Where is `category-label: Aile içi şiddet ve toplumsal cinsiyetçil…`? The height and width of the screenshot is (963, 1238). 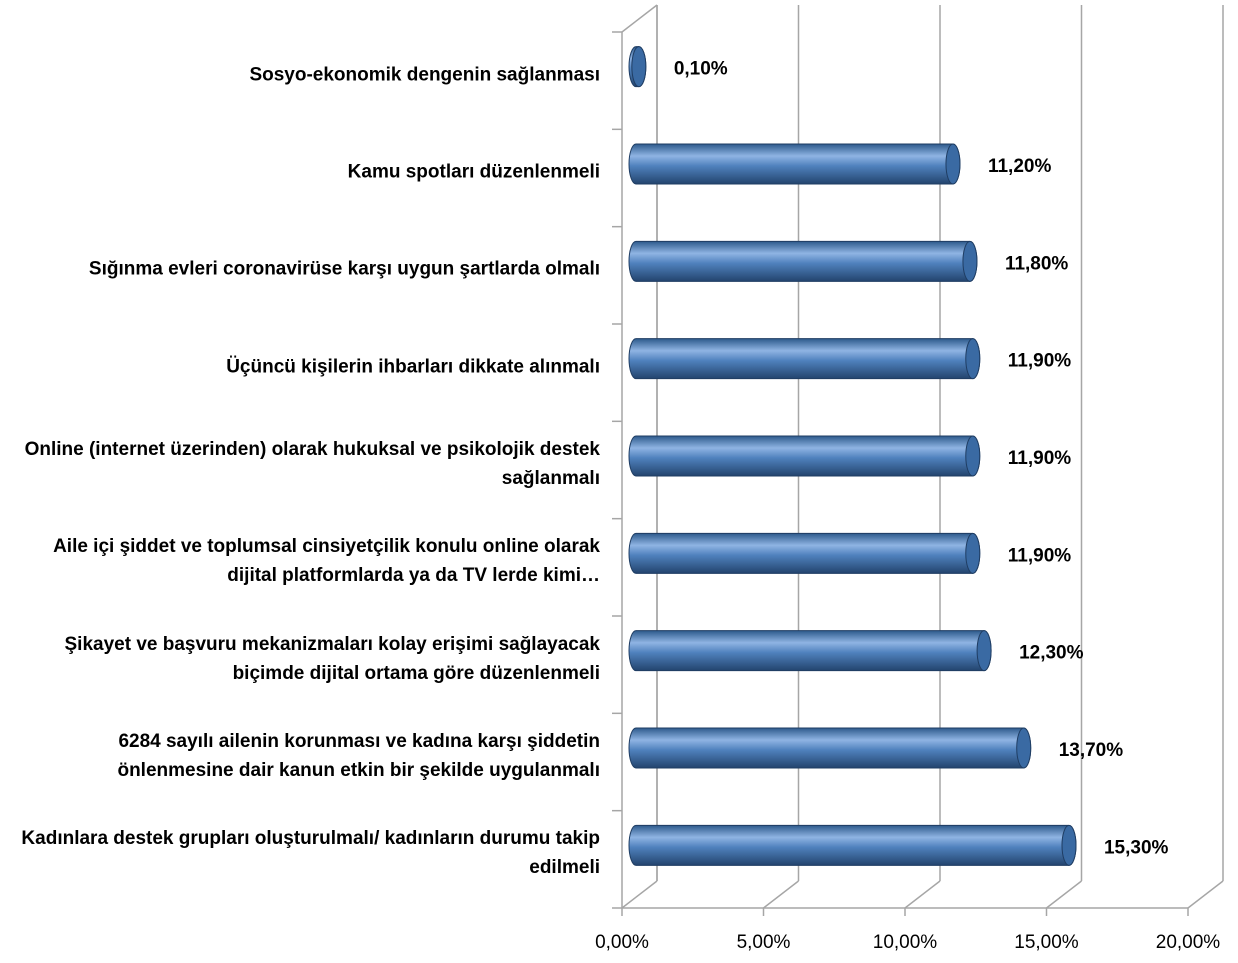 category-label: Aile içi şiddet ve toplumsal cinsiyetçil… is located at coordinates (326, 561).